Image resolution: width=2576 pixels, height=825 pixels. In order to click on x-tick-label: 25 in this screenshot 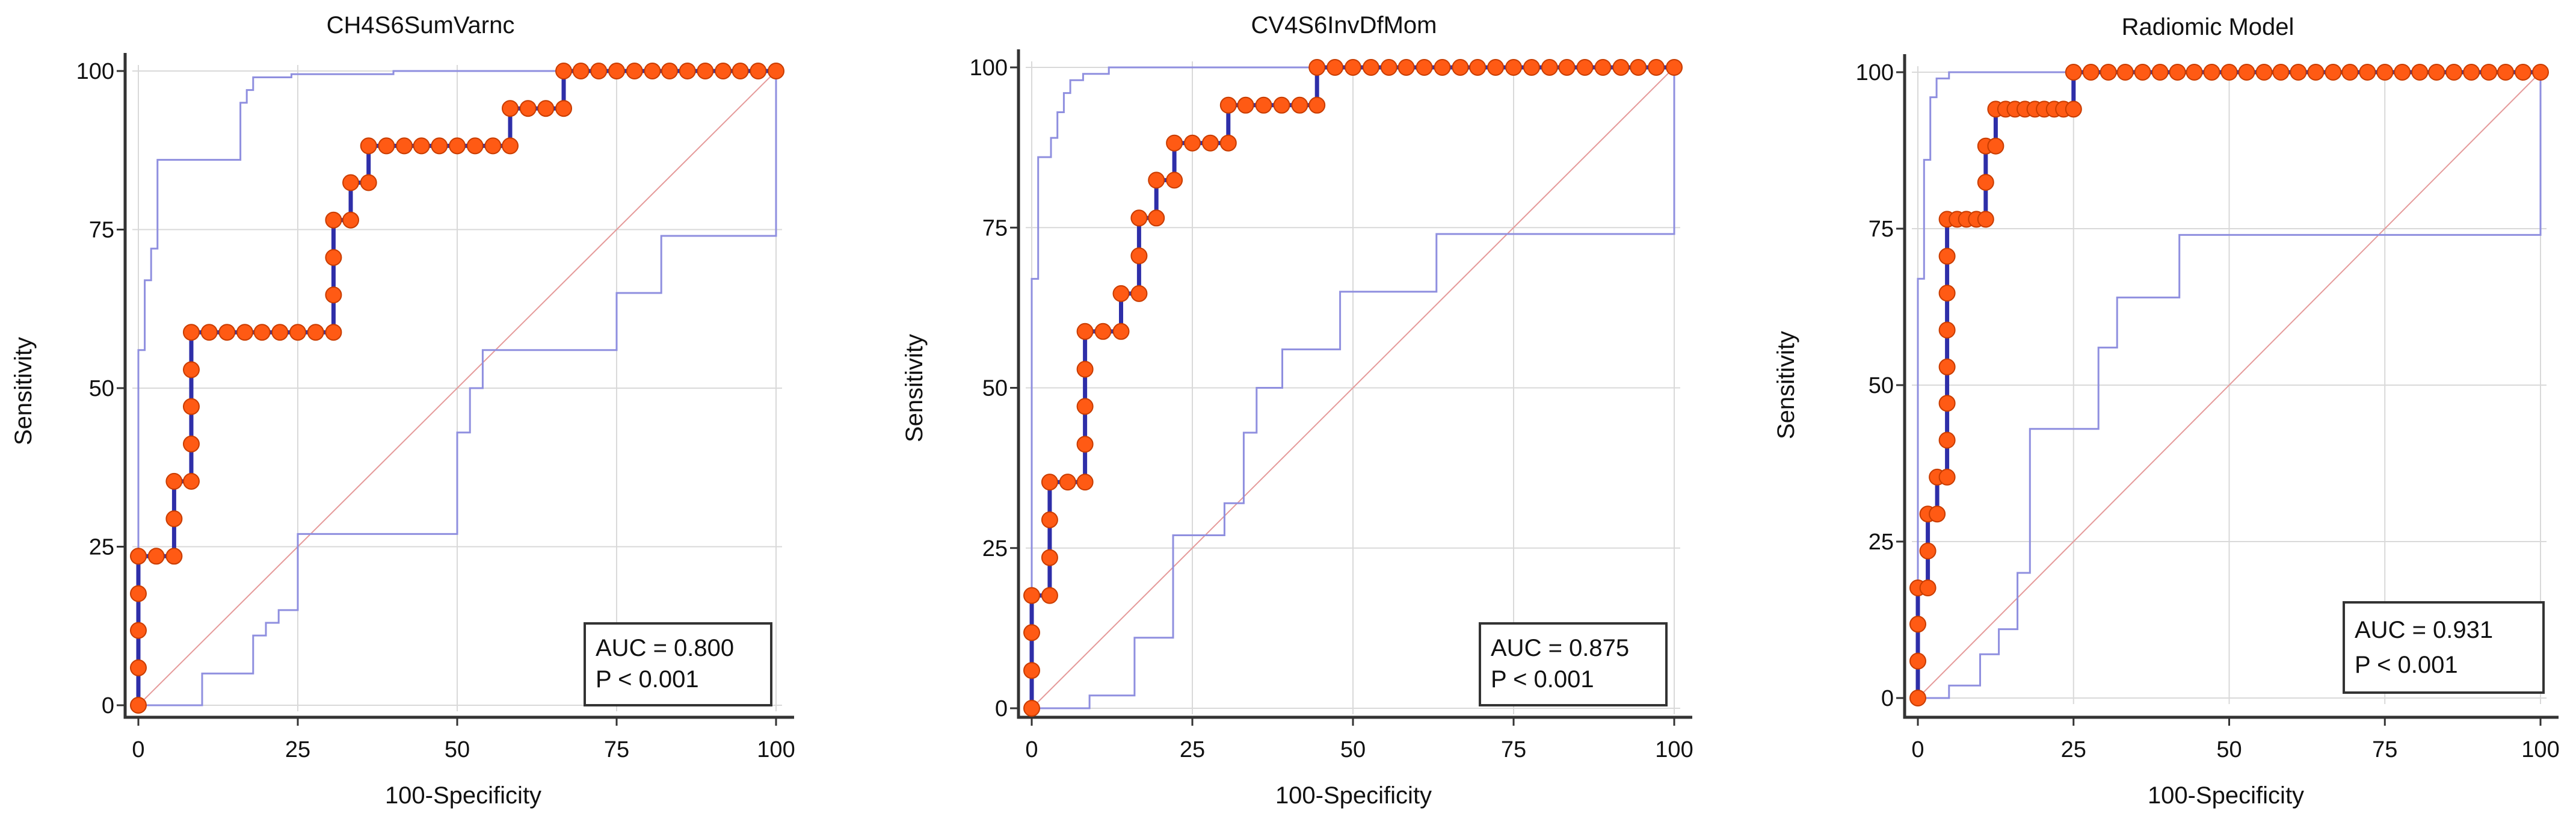, I will do `click(297, 749)`.